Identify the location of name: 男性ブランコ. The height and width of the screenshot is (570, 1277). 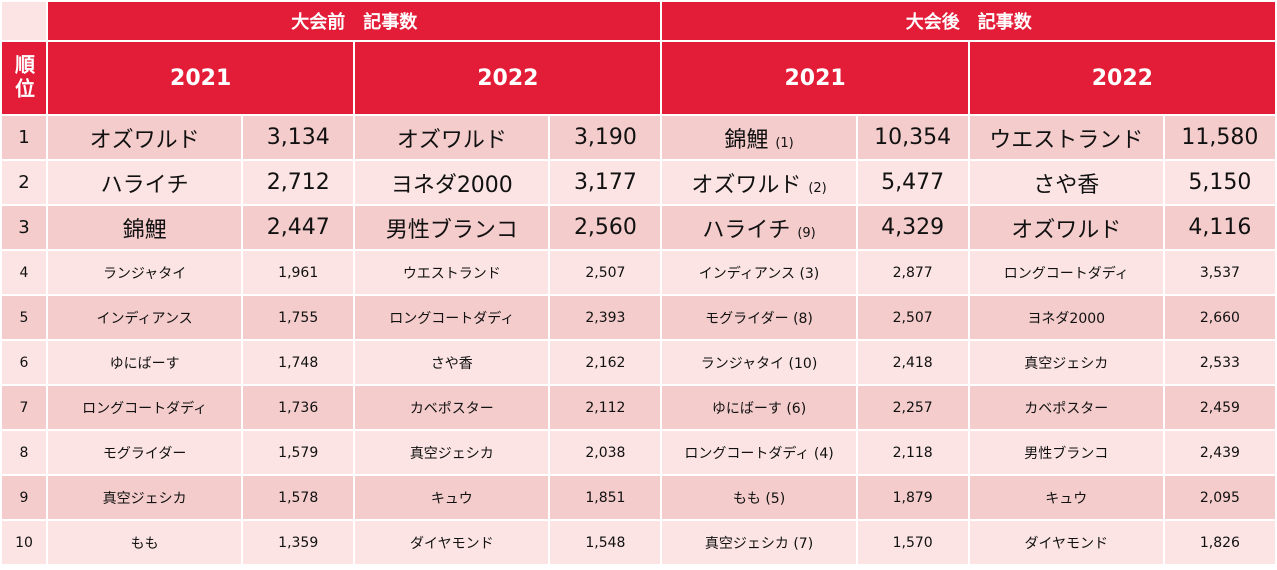
(451, 230).